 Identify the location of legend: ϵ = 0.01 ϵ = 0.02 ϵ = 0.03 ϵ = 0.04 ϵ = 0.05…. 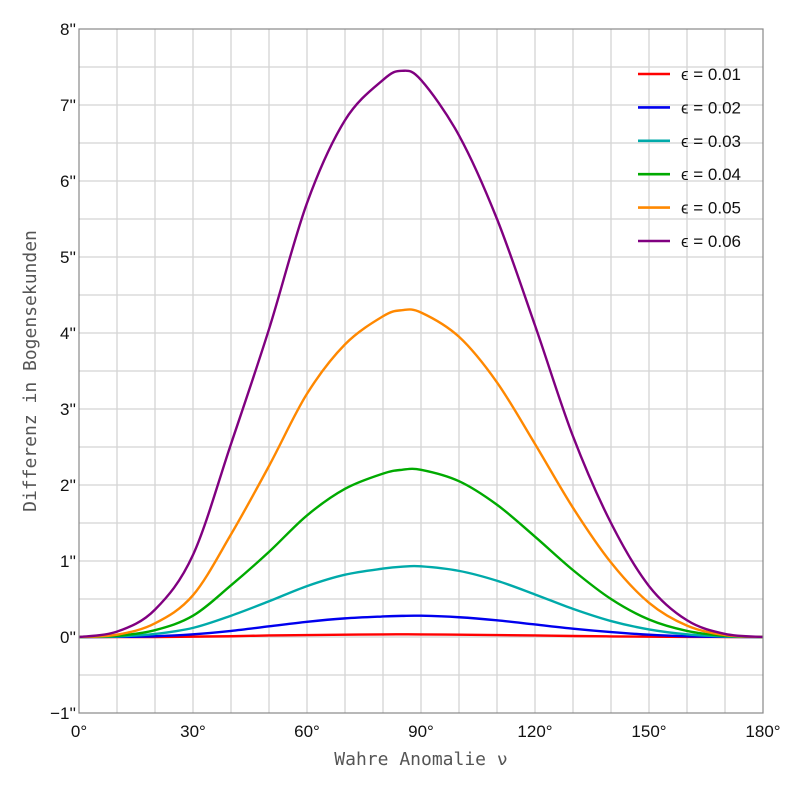
(689, 158).